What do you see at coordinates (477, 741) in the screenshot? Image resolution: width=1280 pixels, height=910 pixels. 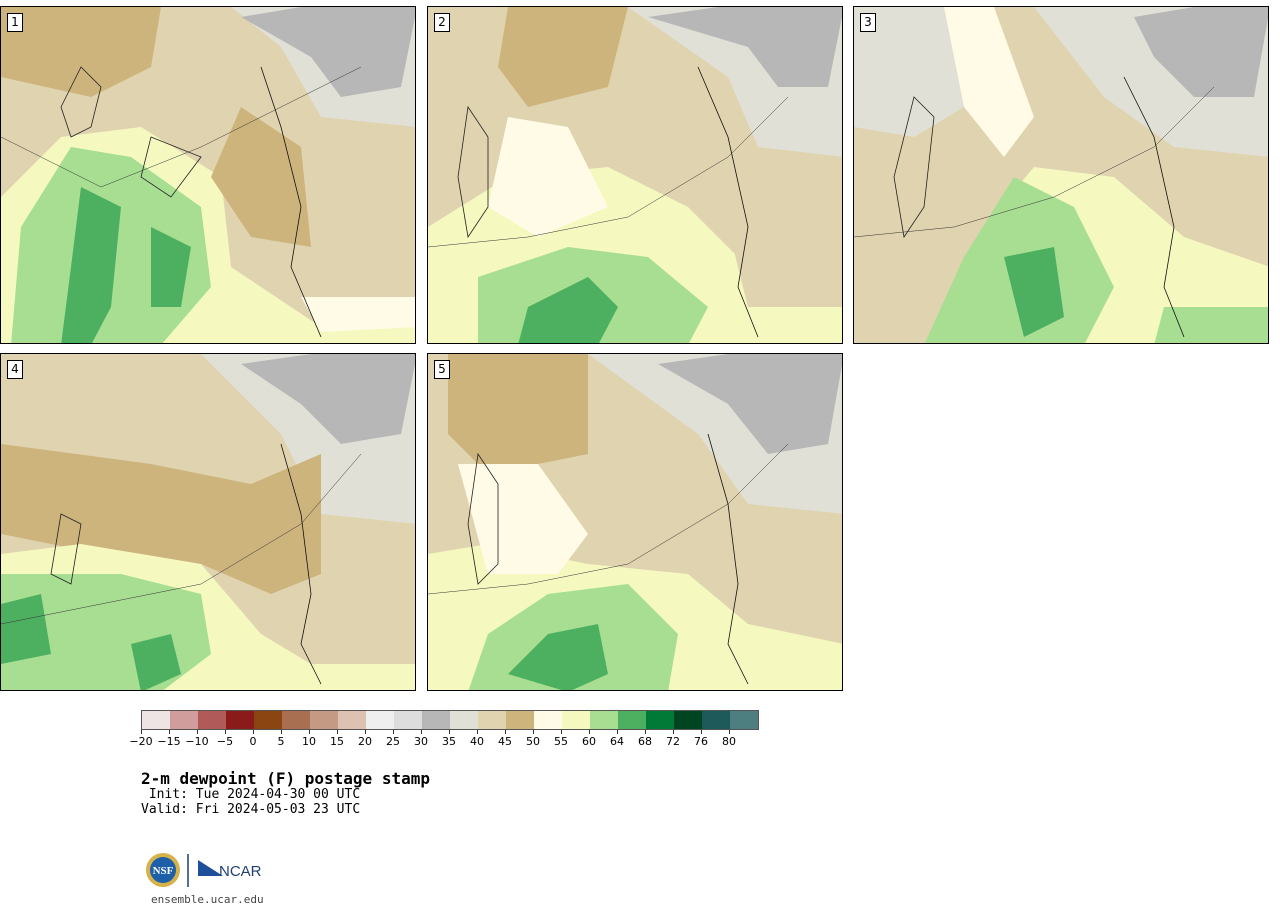 I see `colorbar-tick-label: 40` at bounding box center [477, 741].